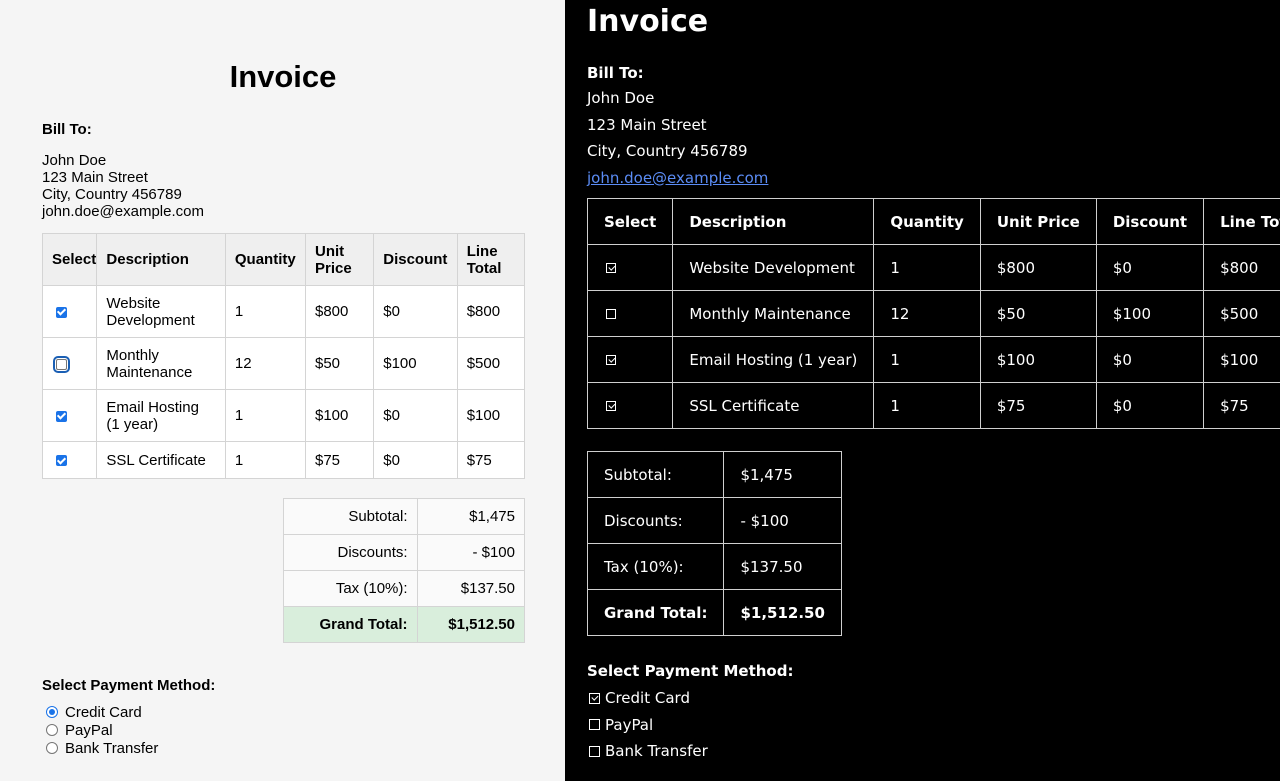  I want to click on discounts-value: - $100, so click(782, 520).